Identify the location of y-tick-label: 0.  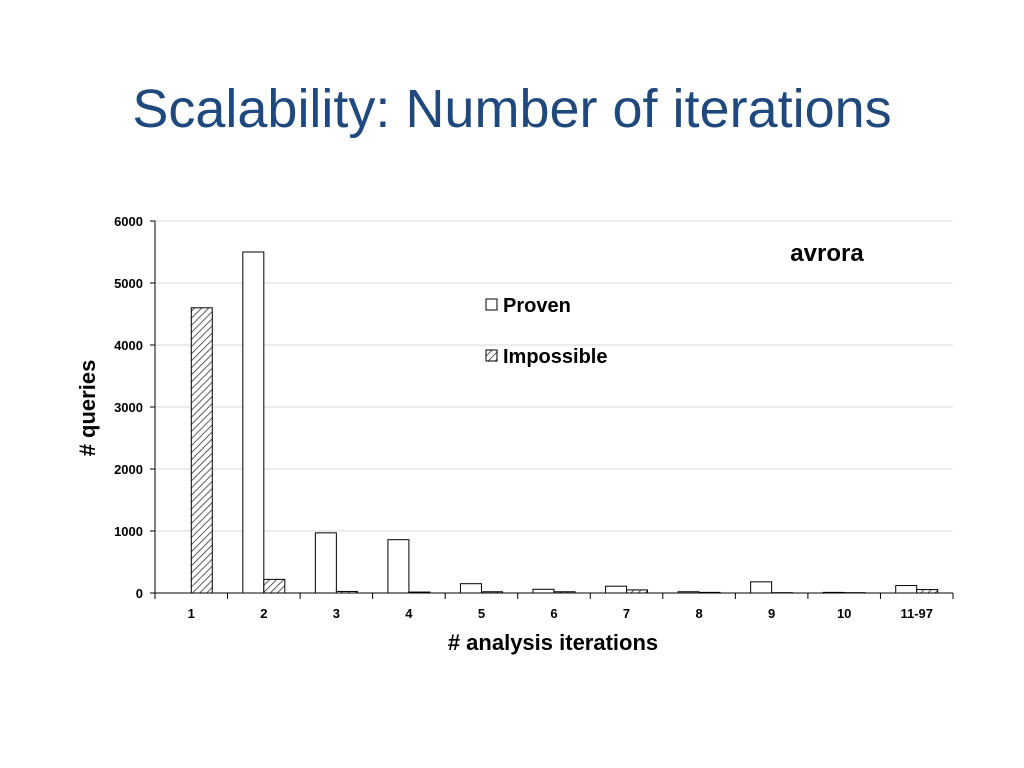
(139, 593).